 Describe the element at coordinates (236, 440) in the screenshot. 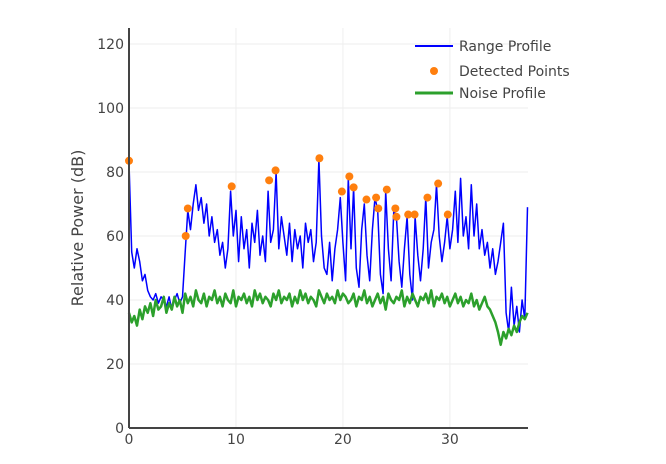

I see `x-tick-label: 10` at that location.